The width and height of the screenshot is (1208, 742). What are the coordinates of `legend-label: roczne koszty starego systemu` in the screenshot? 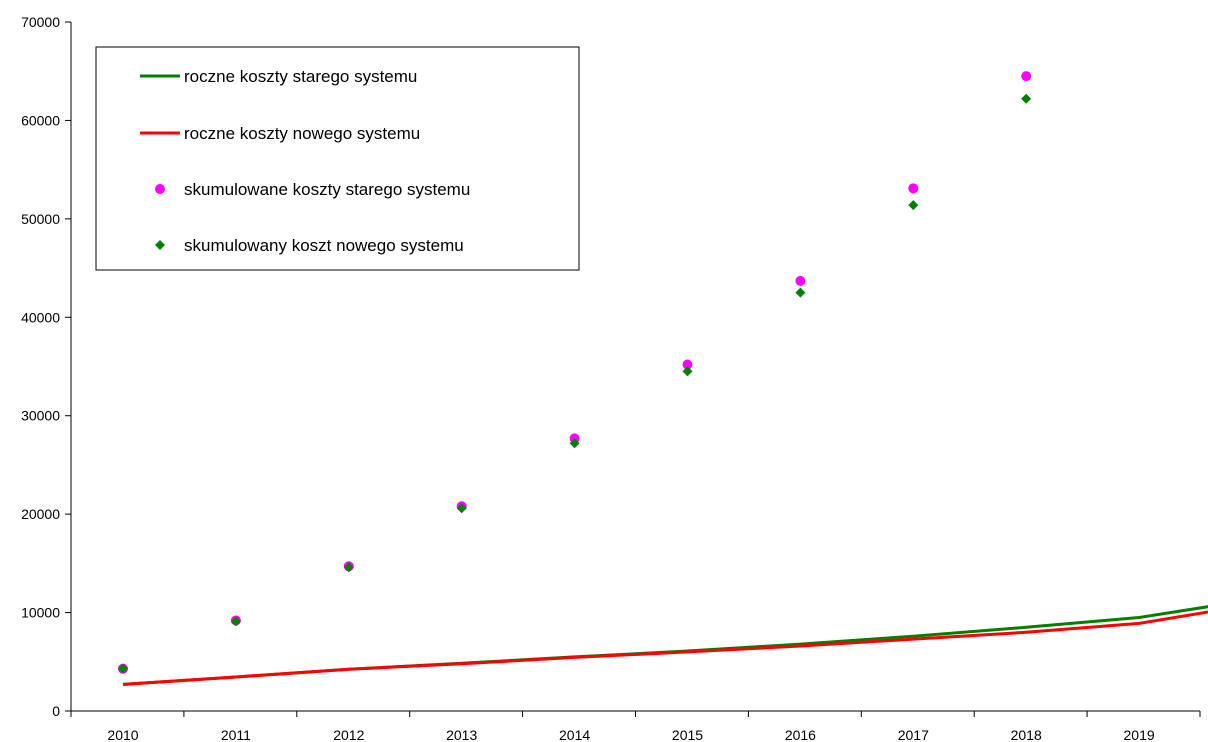 It's located at (300, 76).